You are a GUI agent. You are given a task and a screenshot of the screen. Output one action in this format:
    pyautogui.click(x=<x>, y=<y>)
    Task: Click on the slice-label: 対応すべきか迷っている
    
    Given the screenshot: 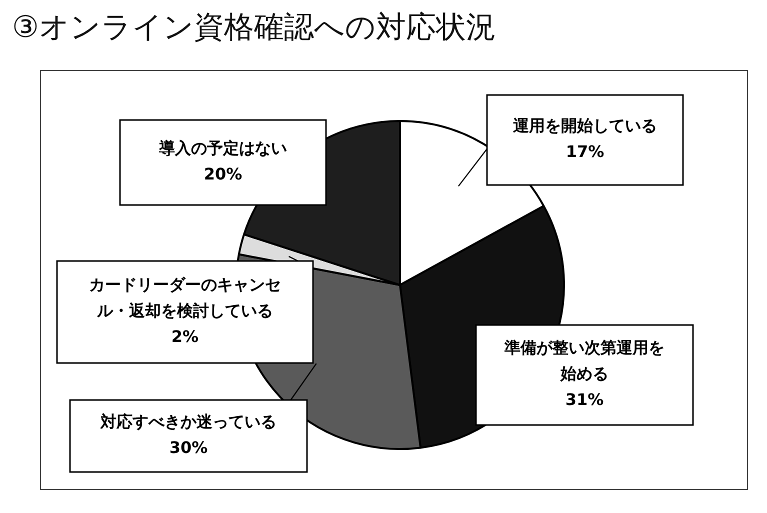 What is the action you would take?
    pyautogui.click(x=188, y=422)
    